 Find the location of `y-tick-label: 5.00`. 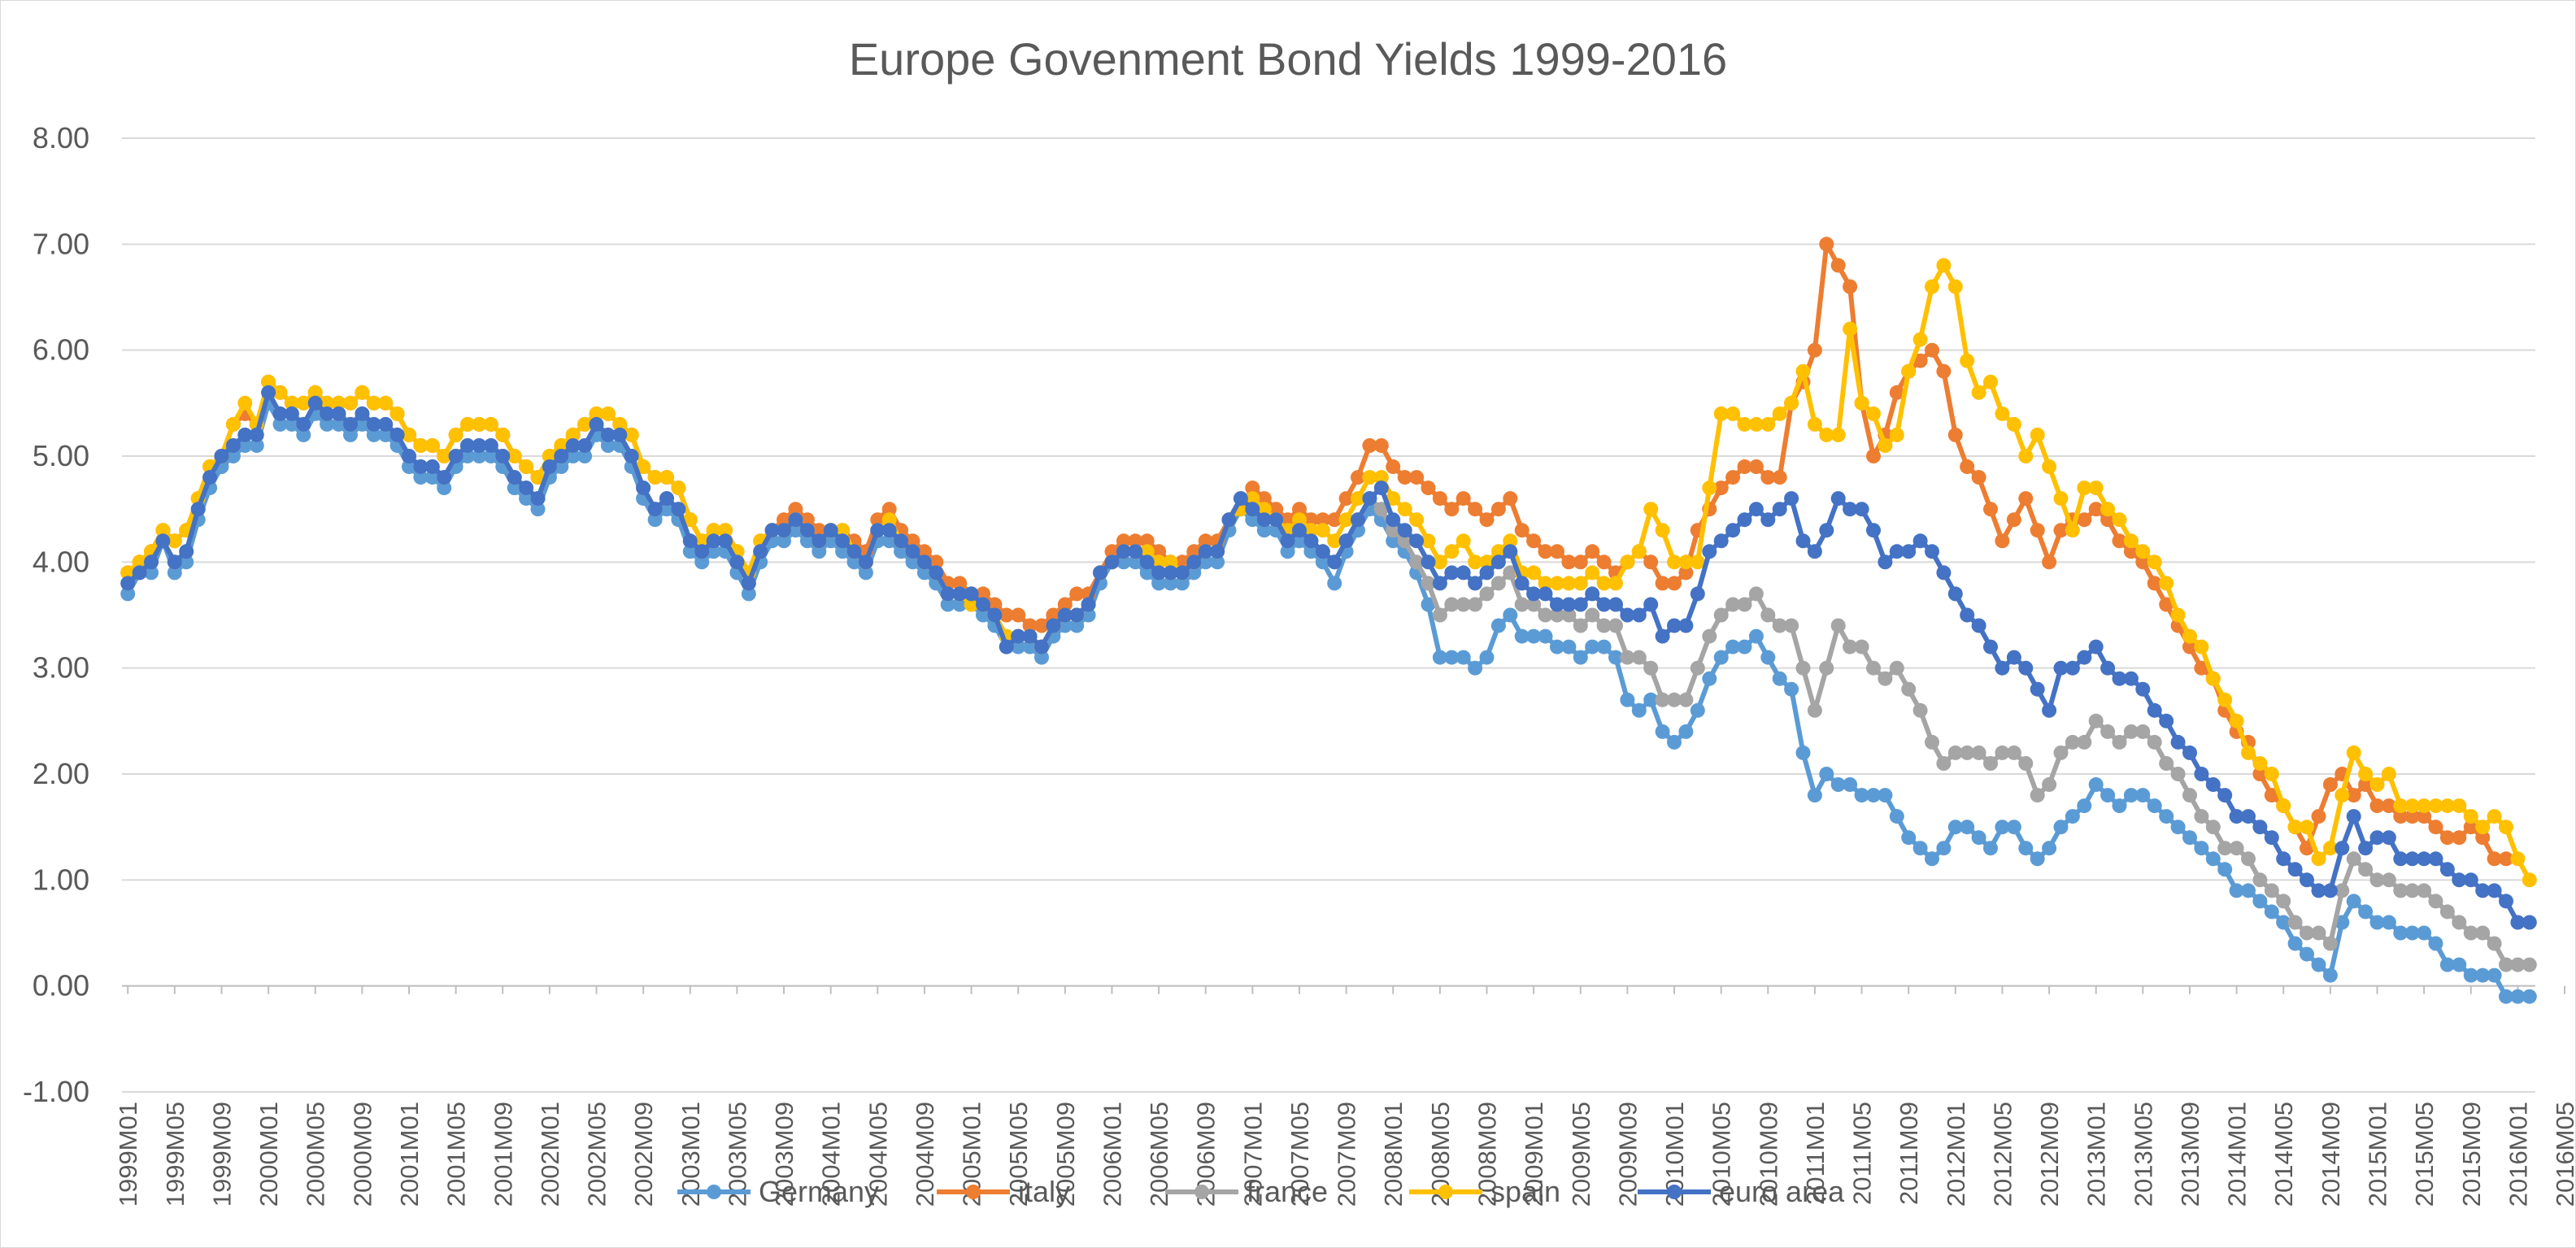

y-tick-label: 5.00 is located at coordinates (61, 455).